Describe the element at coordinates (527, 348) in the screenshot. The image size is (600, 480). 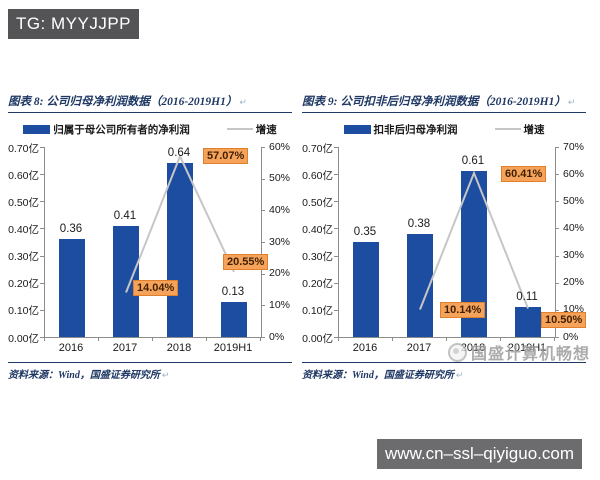
I see `x-axis-tick-label: 2019H1` at that location.